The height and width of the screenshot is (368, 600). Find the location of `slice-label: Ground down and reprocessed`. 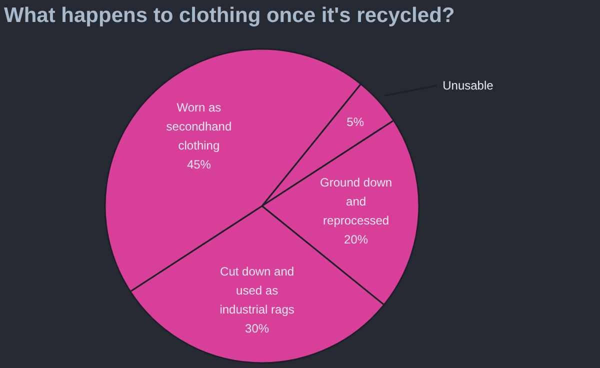

slice-label: Ground down and reprocessed is located at coordinates (356, 201).